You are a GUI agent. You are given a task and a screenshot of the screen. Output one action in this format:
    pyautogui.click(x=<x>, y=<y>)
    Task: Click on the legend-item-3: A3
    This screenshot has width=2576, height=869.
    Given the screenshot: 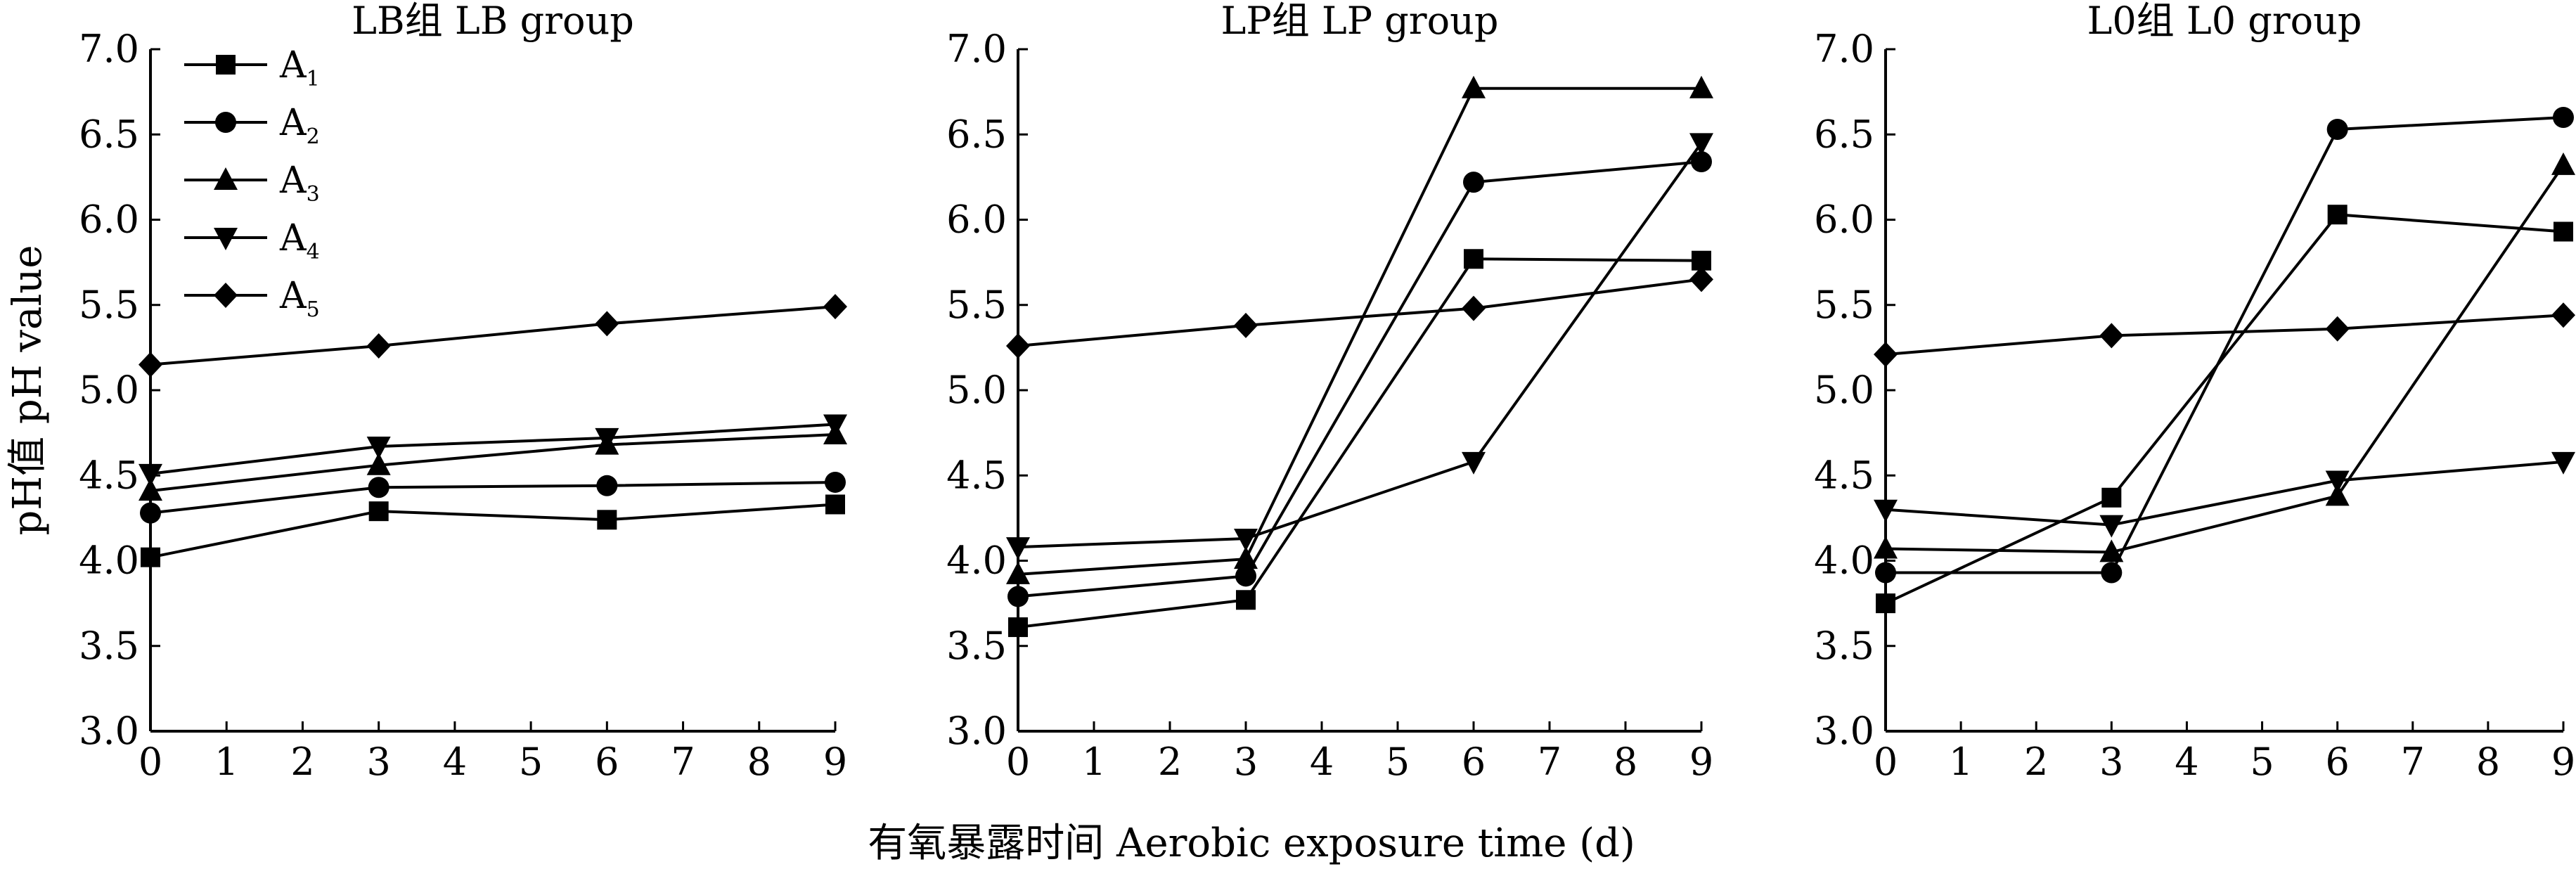 What is the action you would take?
    pyautogui.click(x=252, y=183)
    